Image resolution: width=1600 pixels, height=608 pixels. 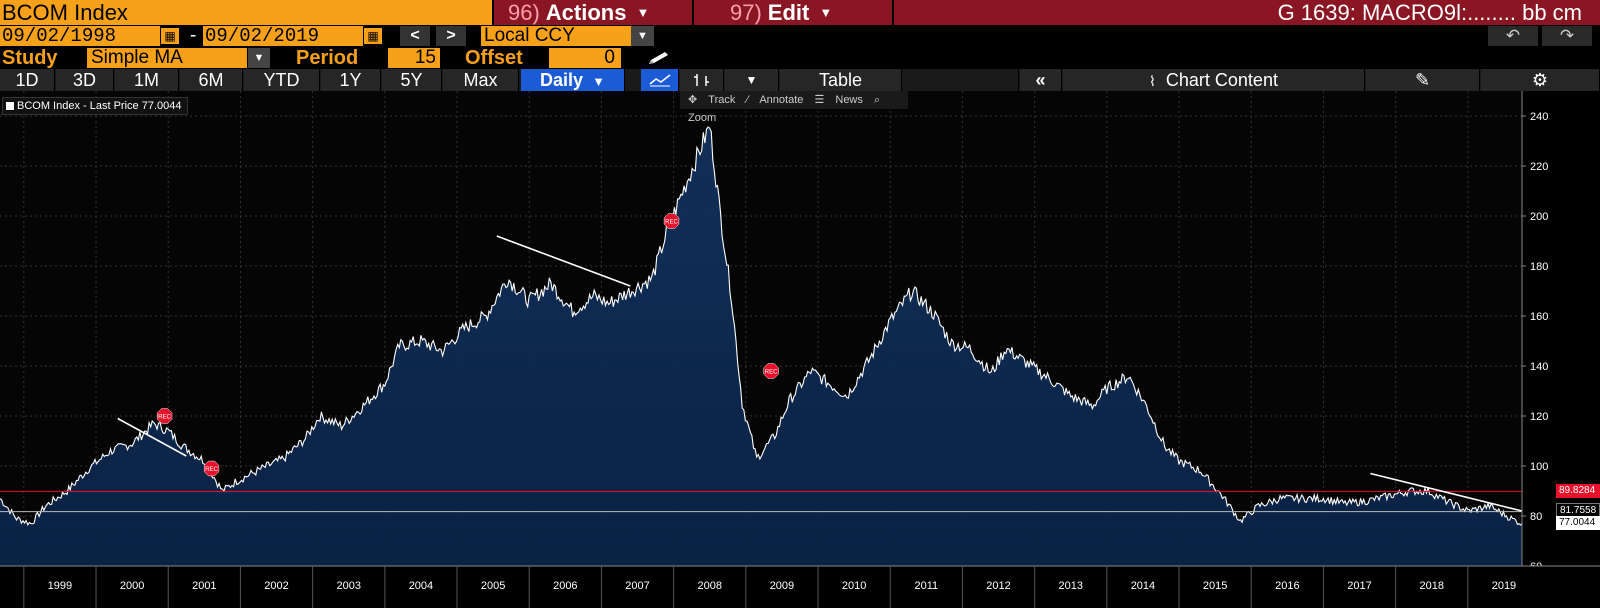 I want to click on edit-chart-icon: ✎, so click(x=1423, y=80).